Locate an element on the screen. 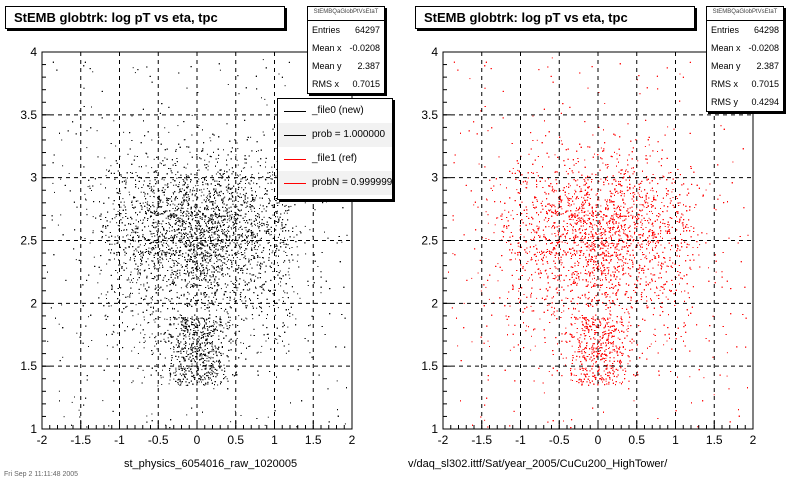 The width and height of the screenshot is (800, 485). legend-label: _file0 (new) is located at coordinates (338, 111).